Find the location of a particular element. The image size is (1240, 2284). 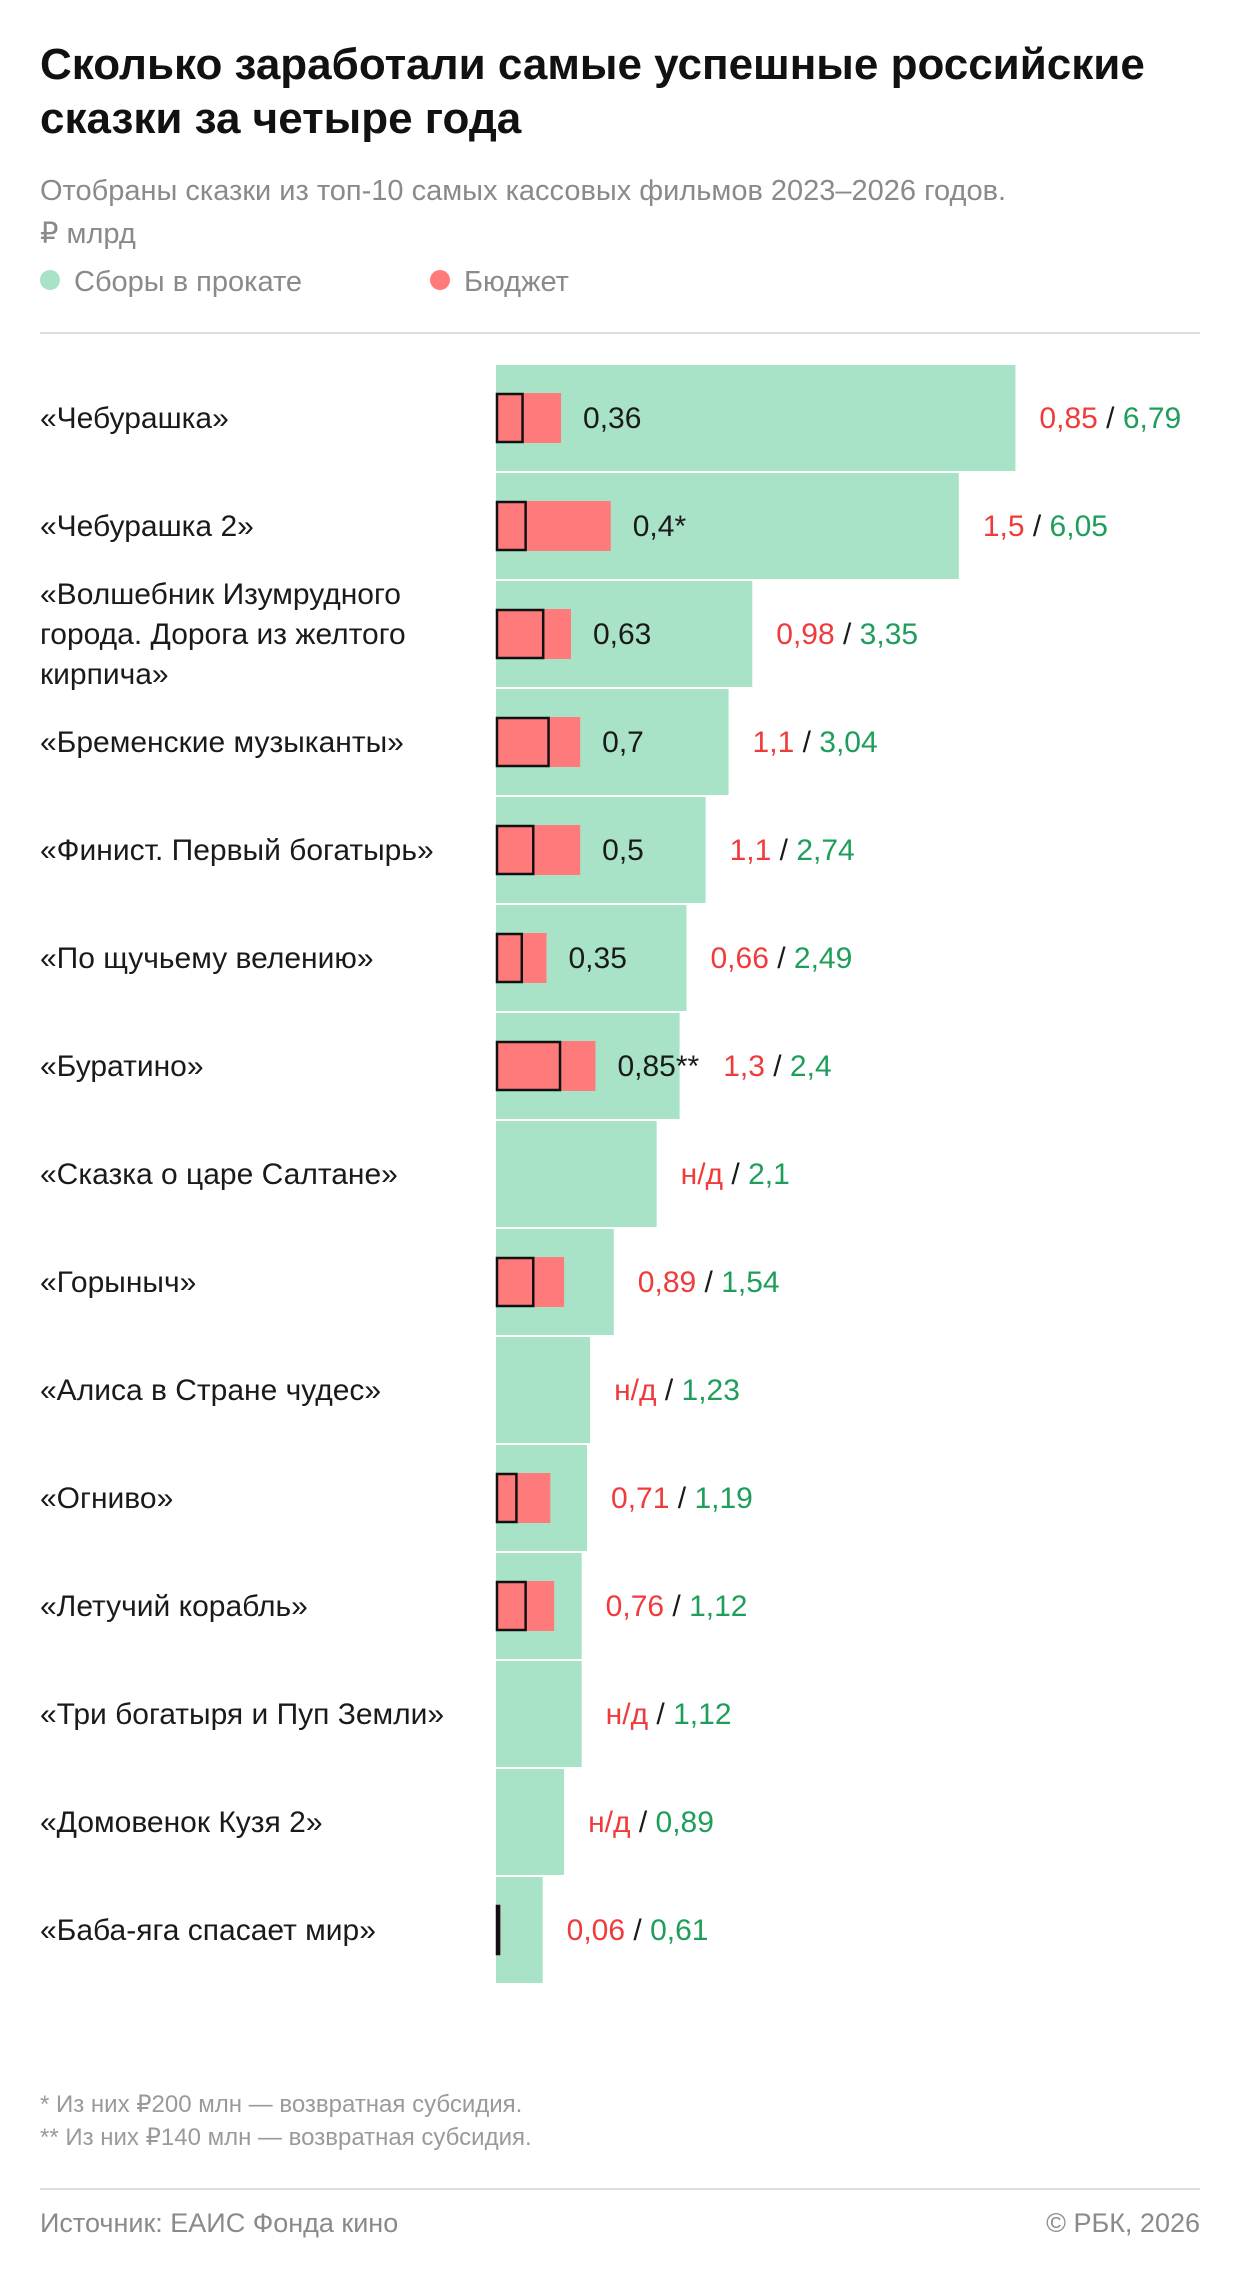

category-label: «Алиса в Стране чудес» is located at coordinates (210, 1390).